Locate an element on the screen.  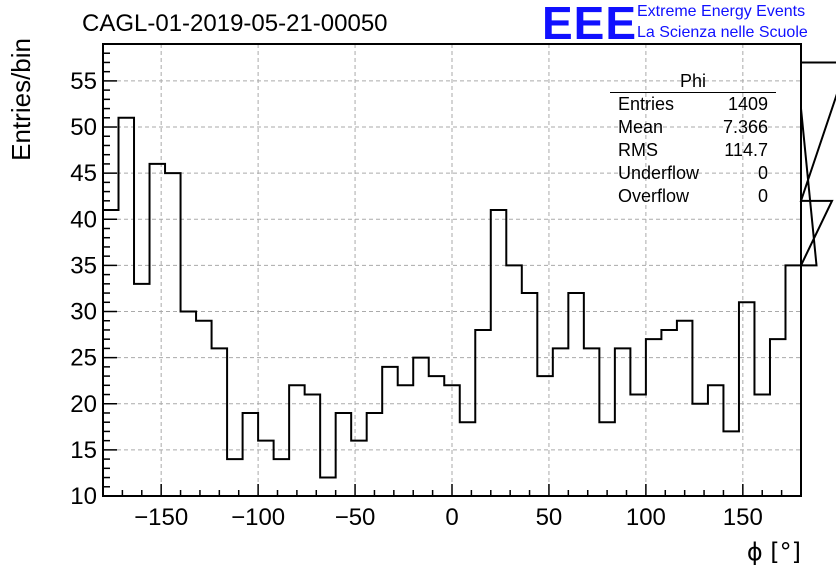
stats-label: Mean is located at coordinates (641, 127).